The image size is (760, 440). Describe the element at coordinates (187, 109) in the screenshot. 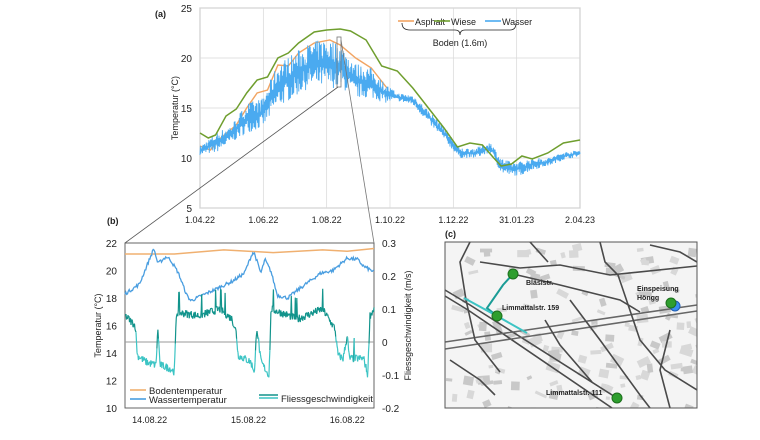

I see `y-tick-label: 15` at that location.